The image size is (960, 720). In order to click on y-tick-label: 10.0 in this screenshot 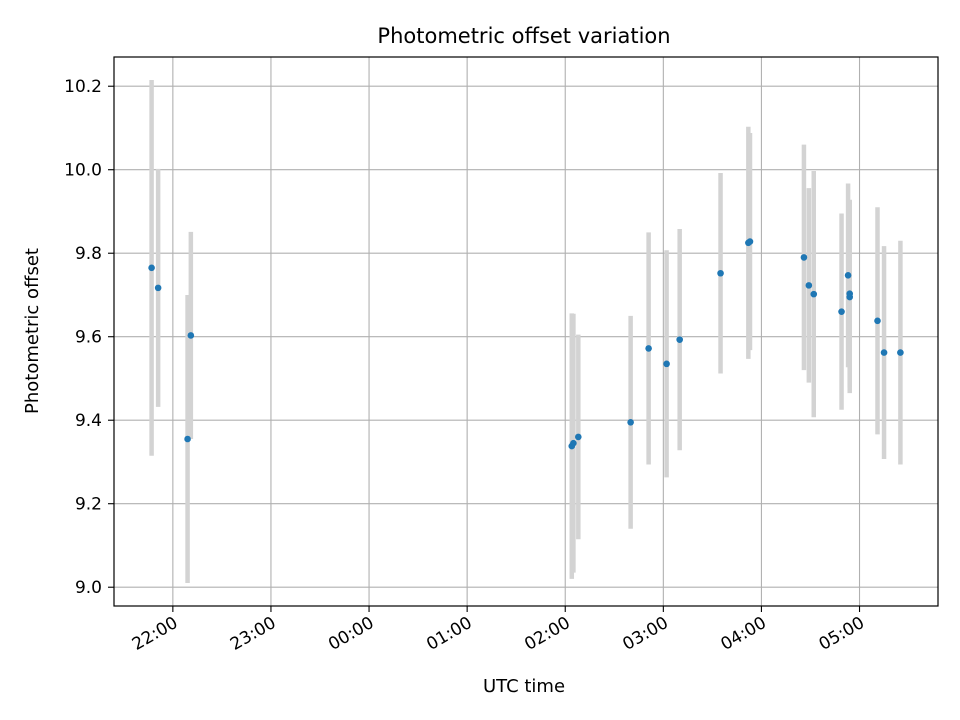, I will do `click(83, 171)`.